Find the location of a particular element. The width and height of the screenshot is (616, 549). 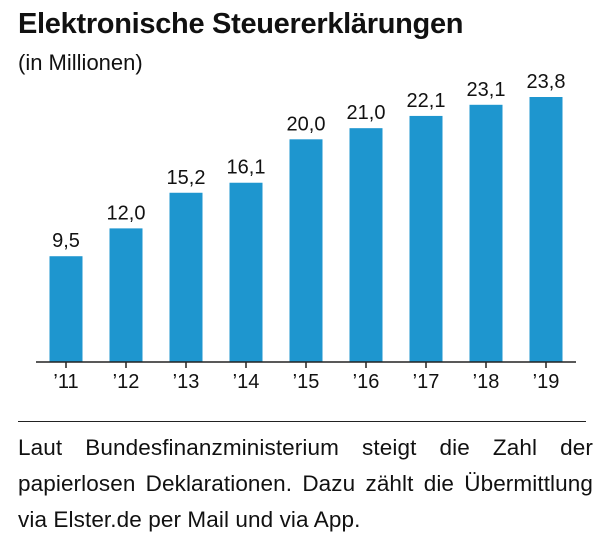

x-tick-label: ’13 is located at coordinates (186, 382).